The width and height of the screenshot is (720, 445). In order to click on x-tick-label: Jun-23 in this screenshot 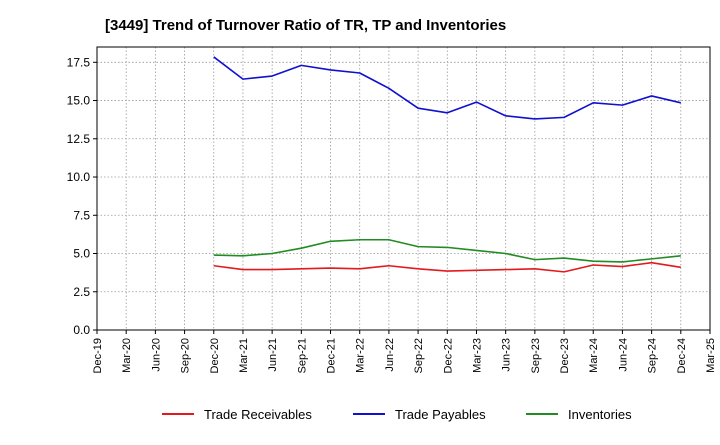, I will do `click(507, 355)`.